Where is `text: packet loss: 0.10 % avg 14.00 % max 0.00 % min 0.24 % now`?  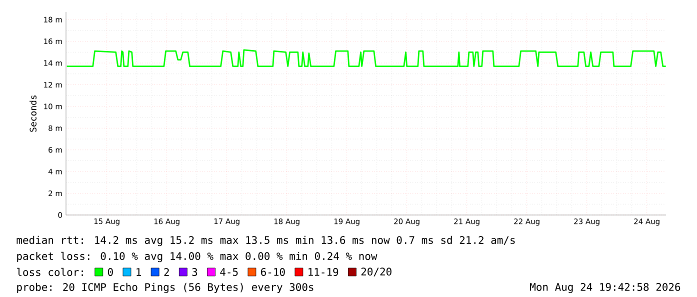 text: packet loss: 0.10 % avg 14.00 % max 0.00 % min 0.24 % now is located at coordinates (197, 257).